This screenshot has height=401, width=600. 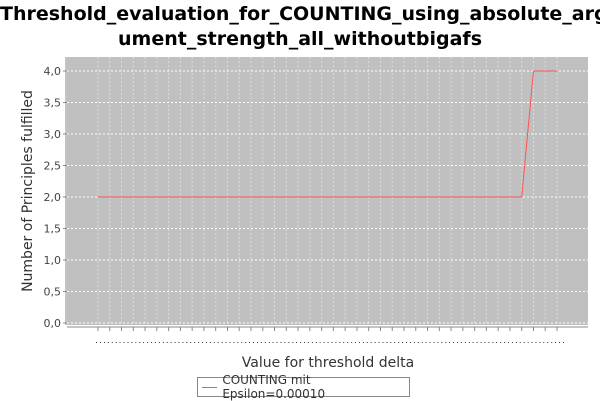 I want to click on y-tick-label: 3,5, so click(x=53, y=103).